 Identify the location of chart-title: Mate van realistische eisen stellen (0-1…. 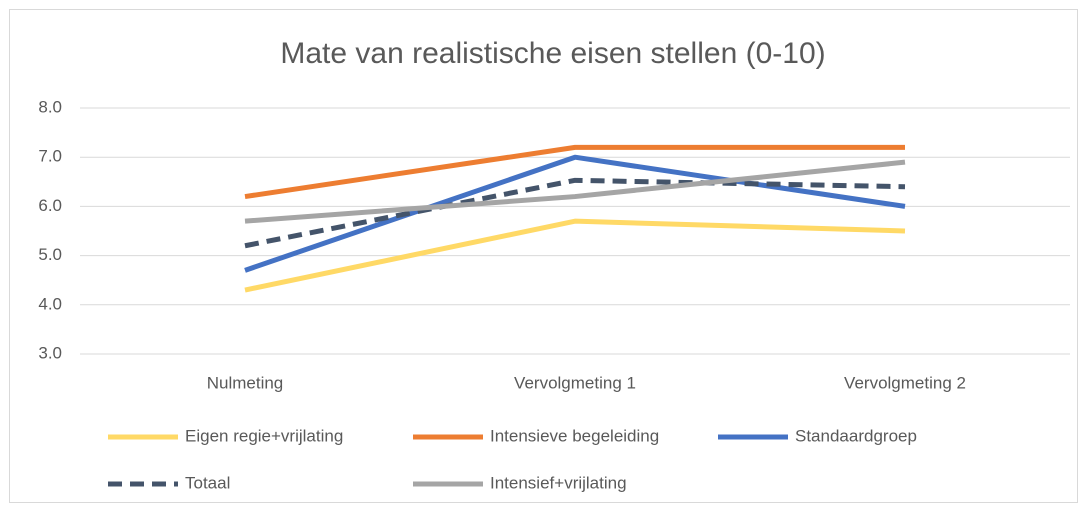
(552, 53).